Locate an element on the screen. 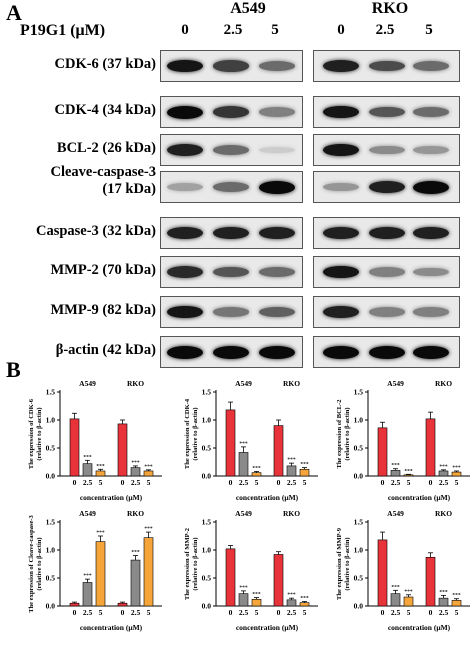 The width and height of the screenshot is (474, 647). cell-line-a549-header: A549 is located at coordinates (248, 8).